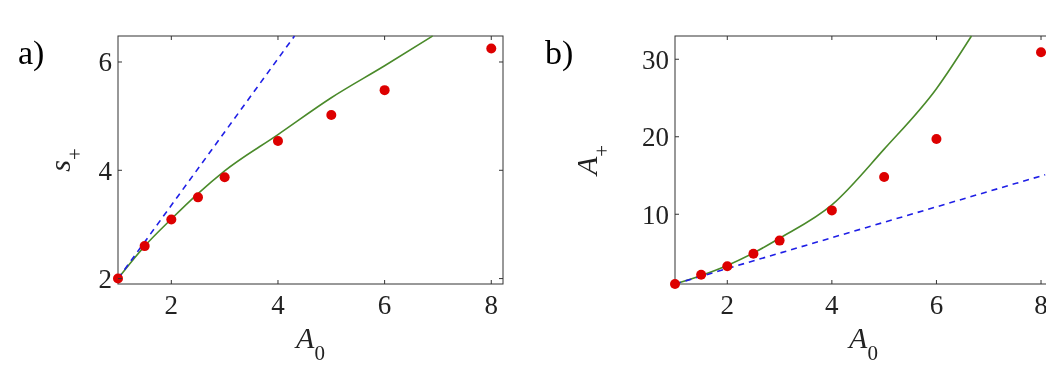 This screenshot has width=1054, height=375. What do you see at coordinates (655, 214) in the screenshot?
I see `y-tick-label: 10` at bounding box center [655, 214].